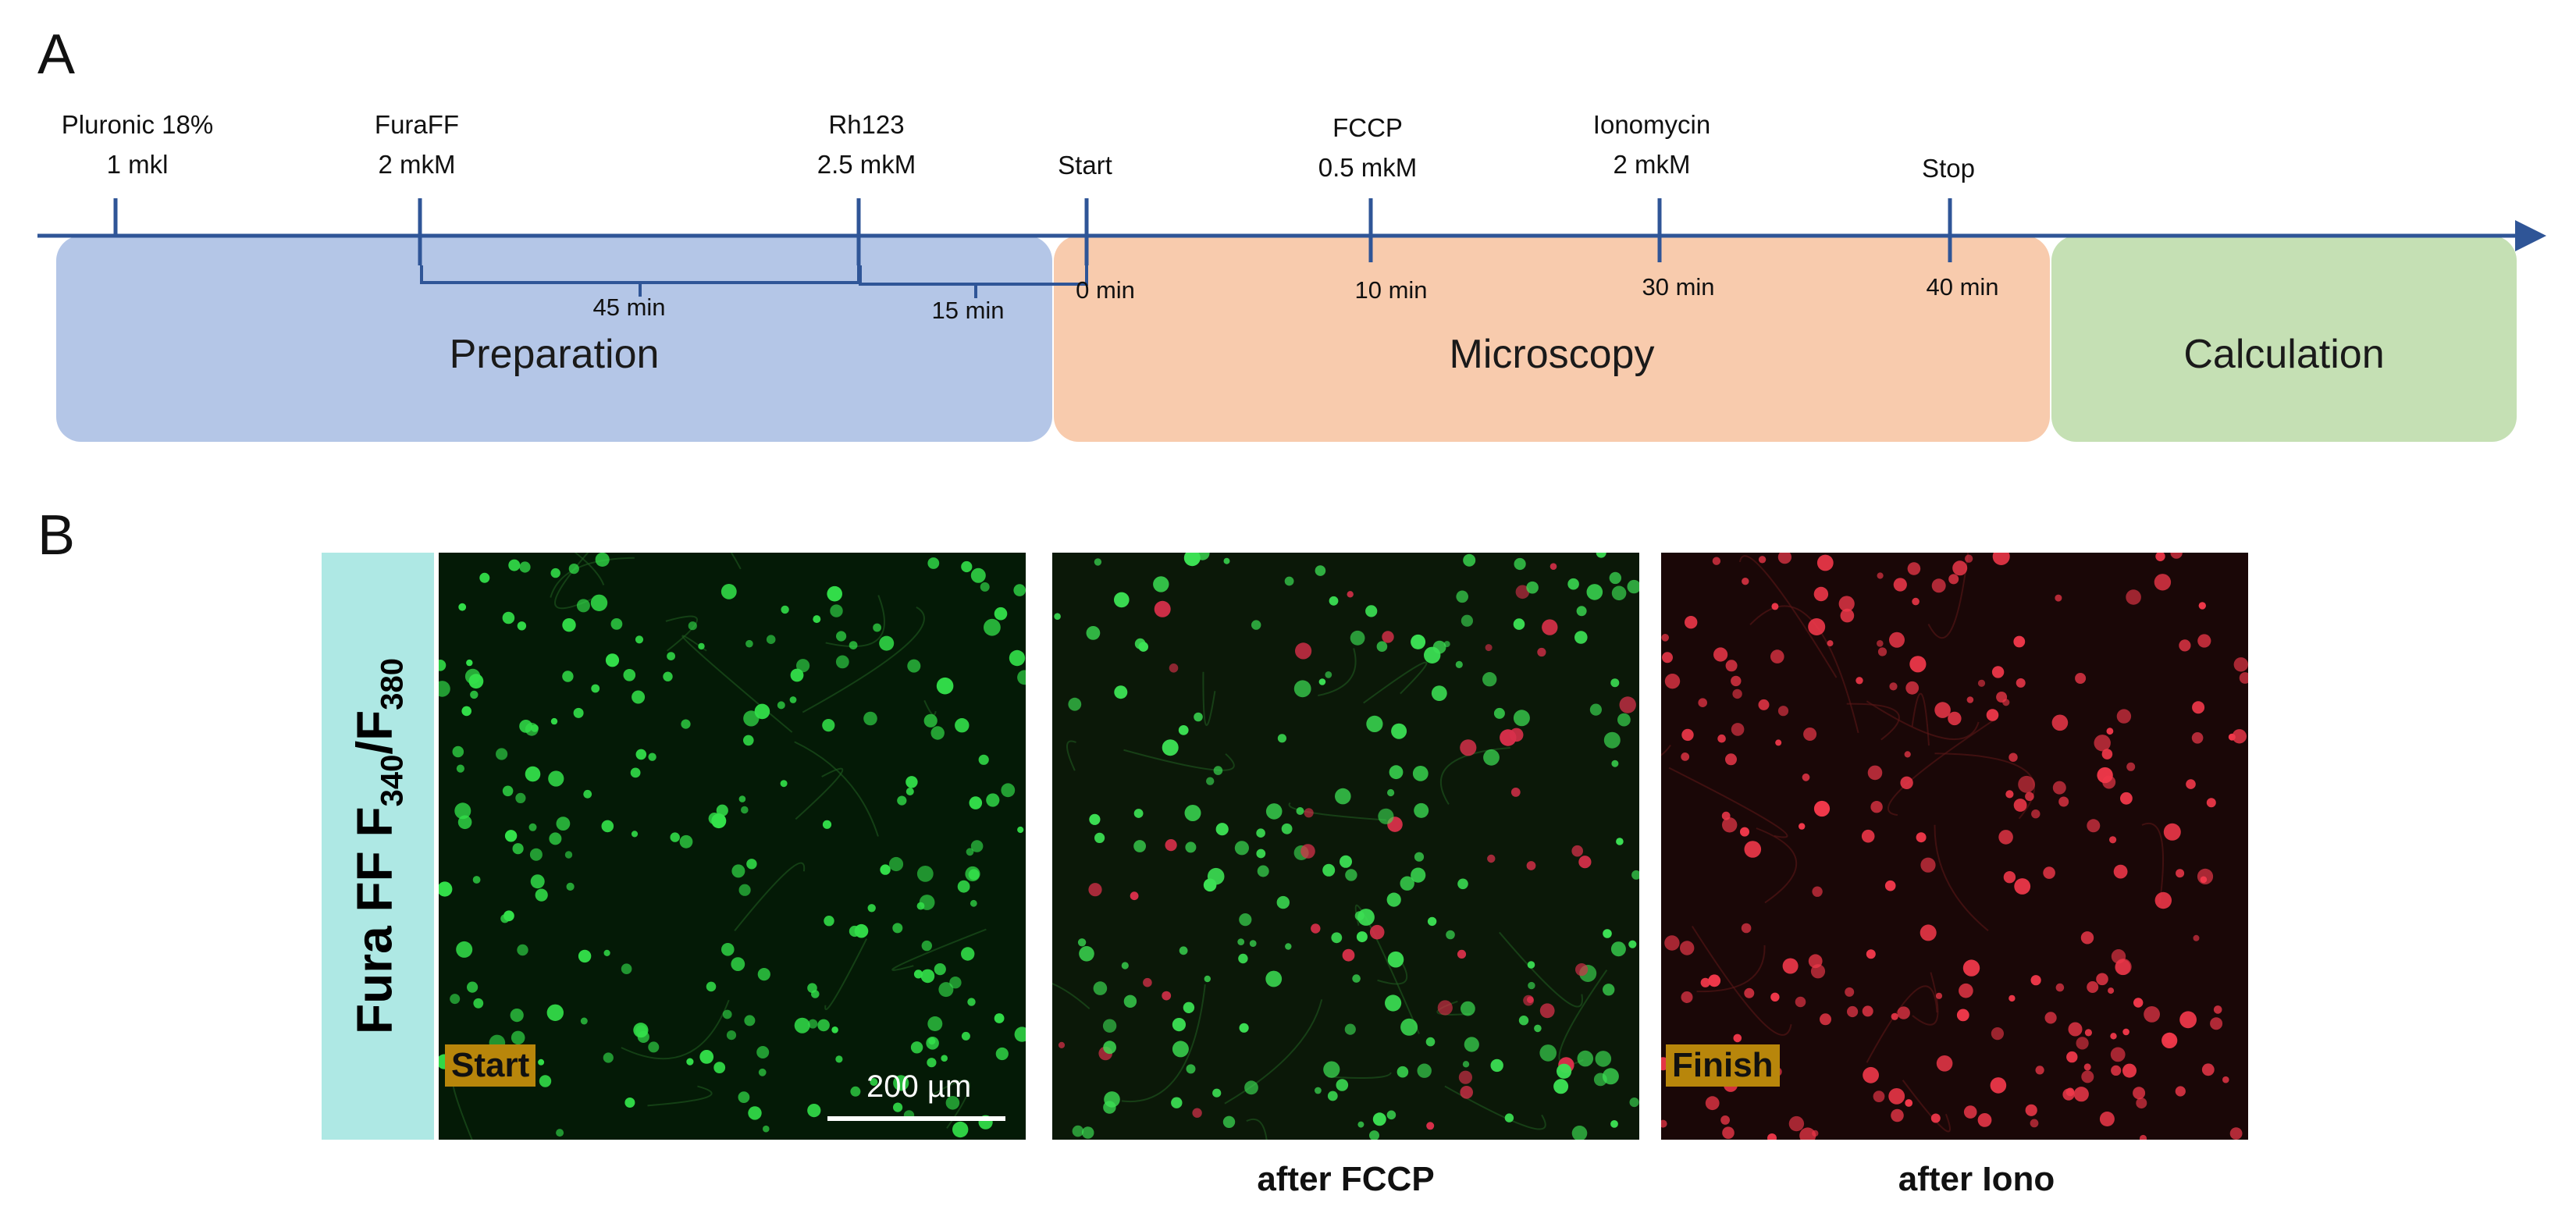  Describe the element at coordinates (1391, 290) in the screenshot. I see `time-10-min: 10 min` at that location.